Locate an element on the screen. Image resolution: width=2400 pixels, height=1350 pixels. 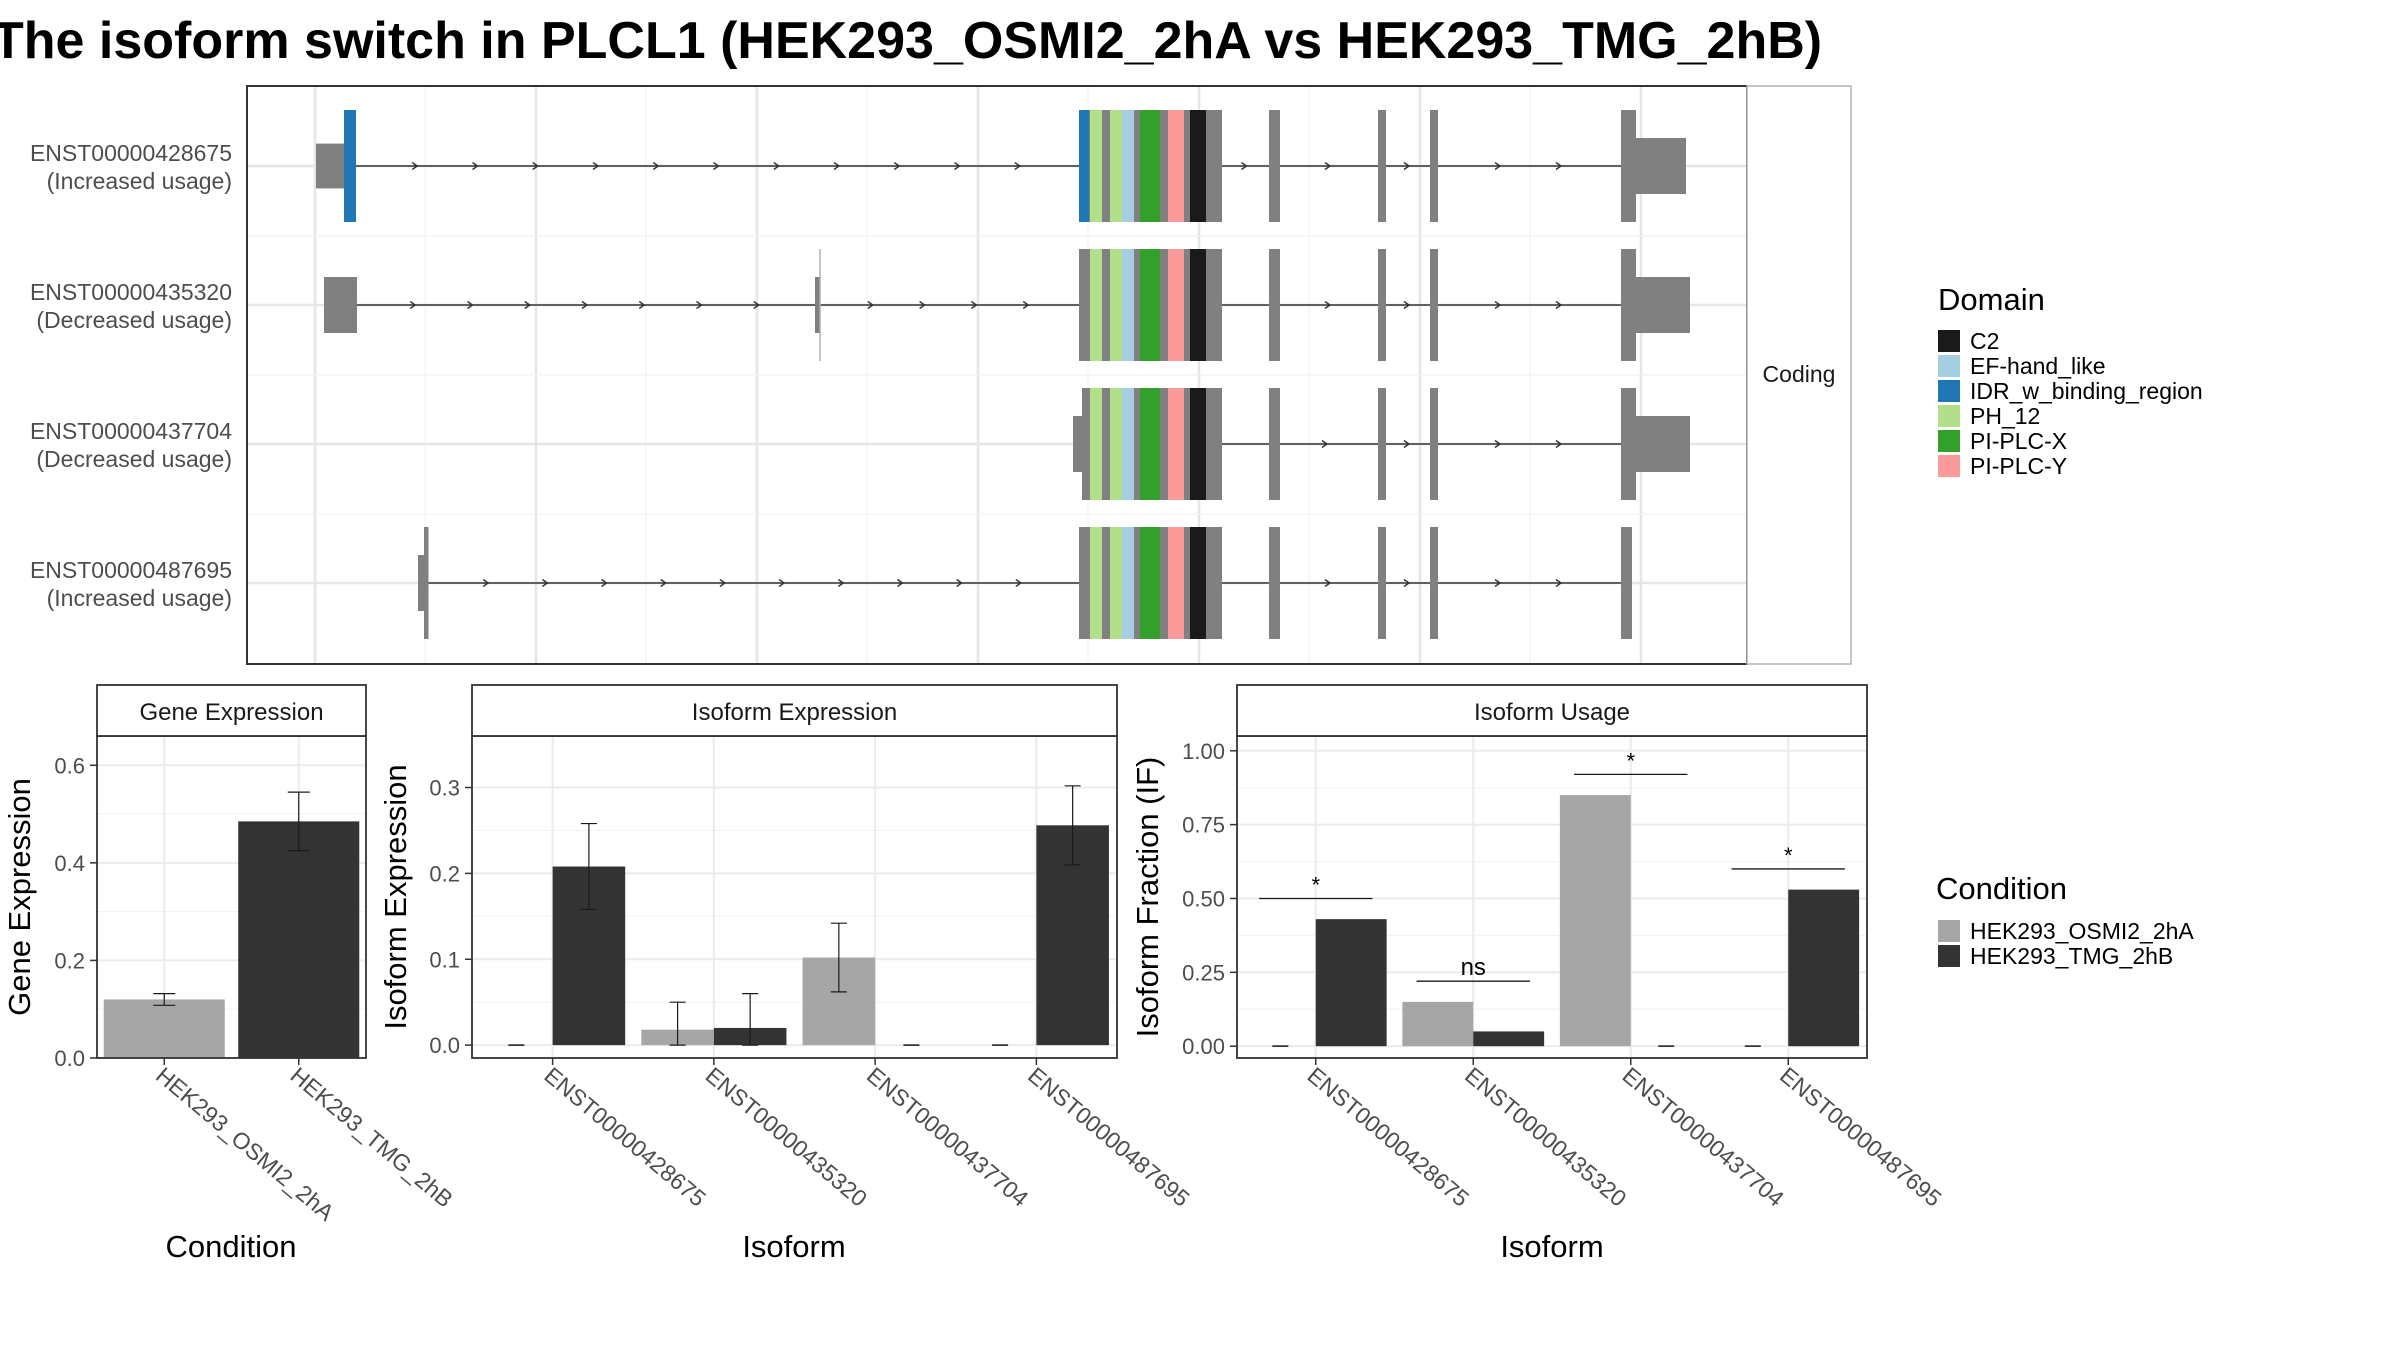
y-tick-label: 0.3 is located at coordinates (444, 788).